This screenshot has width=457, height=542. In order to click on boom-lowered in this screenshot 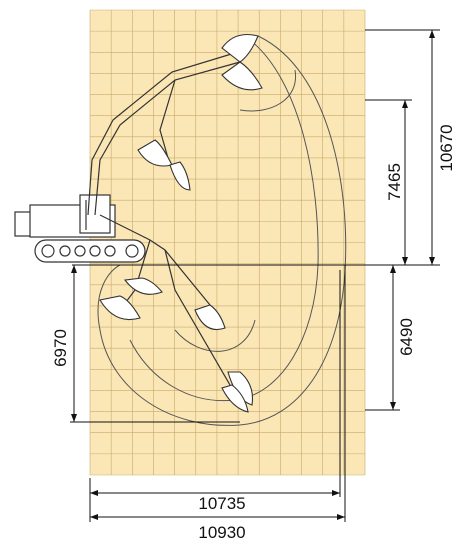, I will do `click(155, 260)`.